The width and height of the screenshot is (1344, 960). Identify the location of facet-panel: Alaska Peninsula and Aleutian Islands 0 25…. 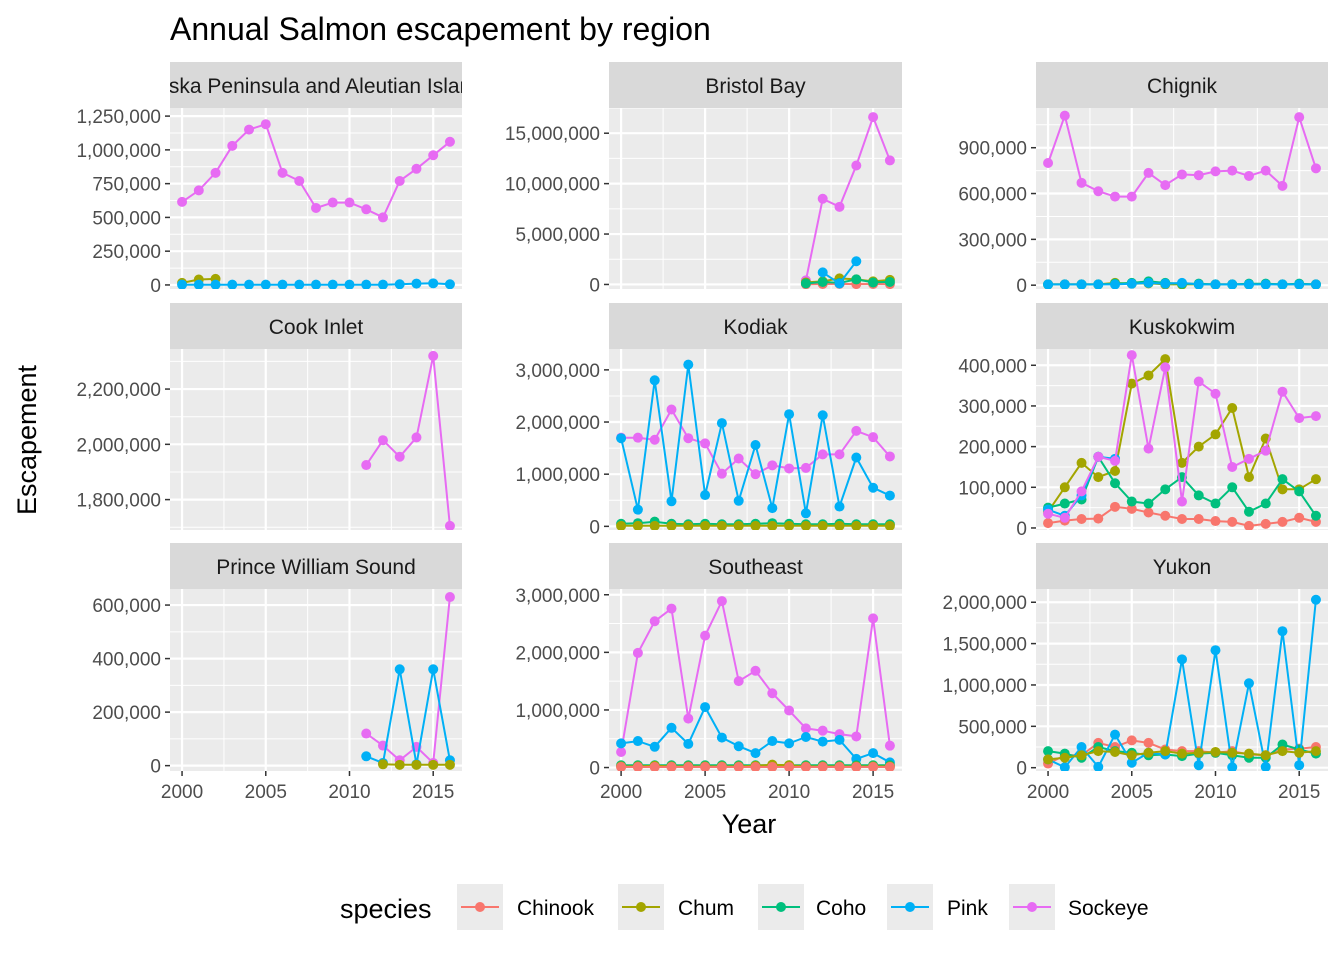
(269, 179).